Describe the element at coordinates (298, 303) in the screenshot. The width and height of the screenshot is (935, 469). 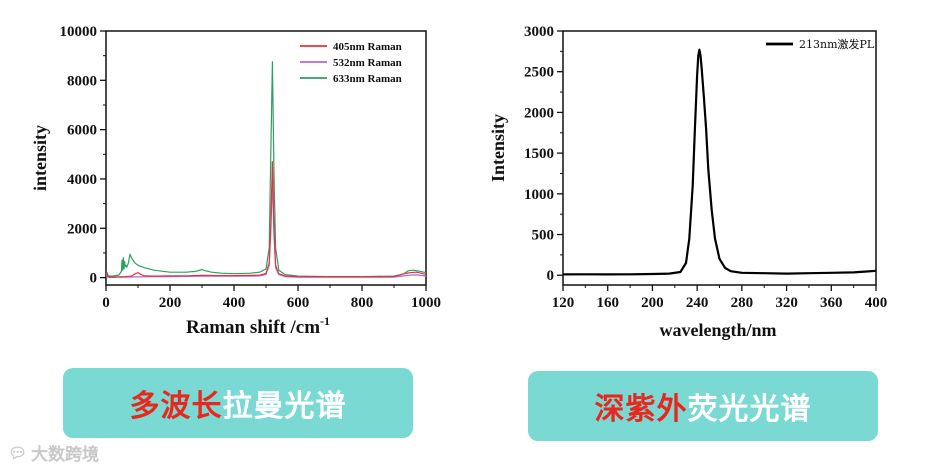
I see `x-tick-label: 600` at that location.